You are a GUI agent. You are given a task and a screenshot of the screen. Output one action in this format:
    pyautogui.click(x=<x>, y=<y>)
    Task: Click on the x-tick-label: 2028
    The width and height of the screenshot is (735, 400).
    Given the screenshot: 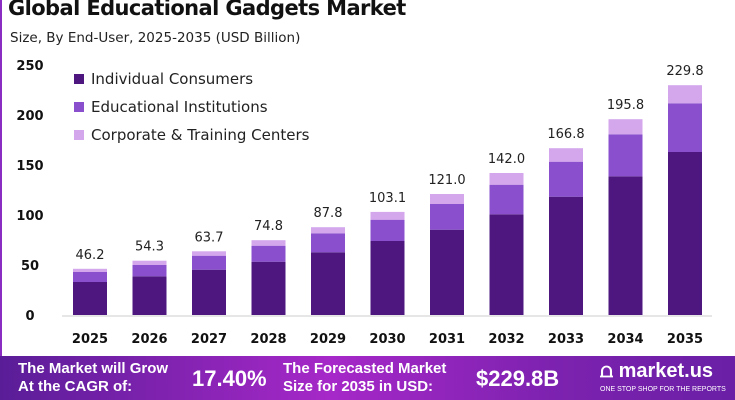 What is the action you would take?
    pyautogui.click(x=268, y=339)
    